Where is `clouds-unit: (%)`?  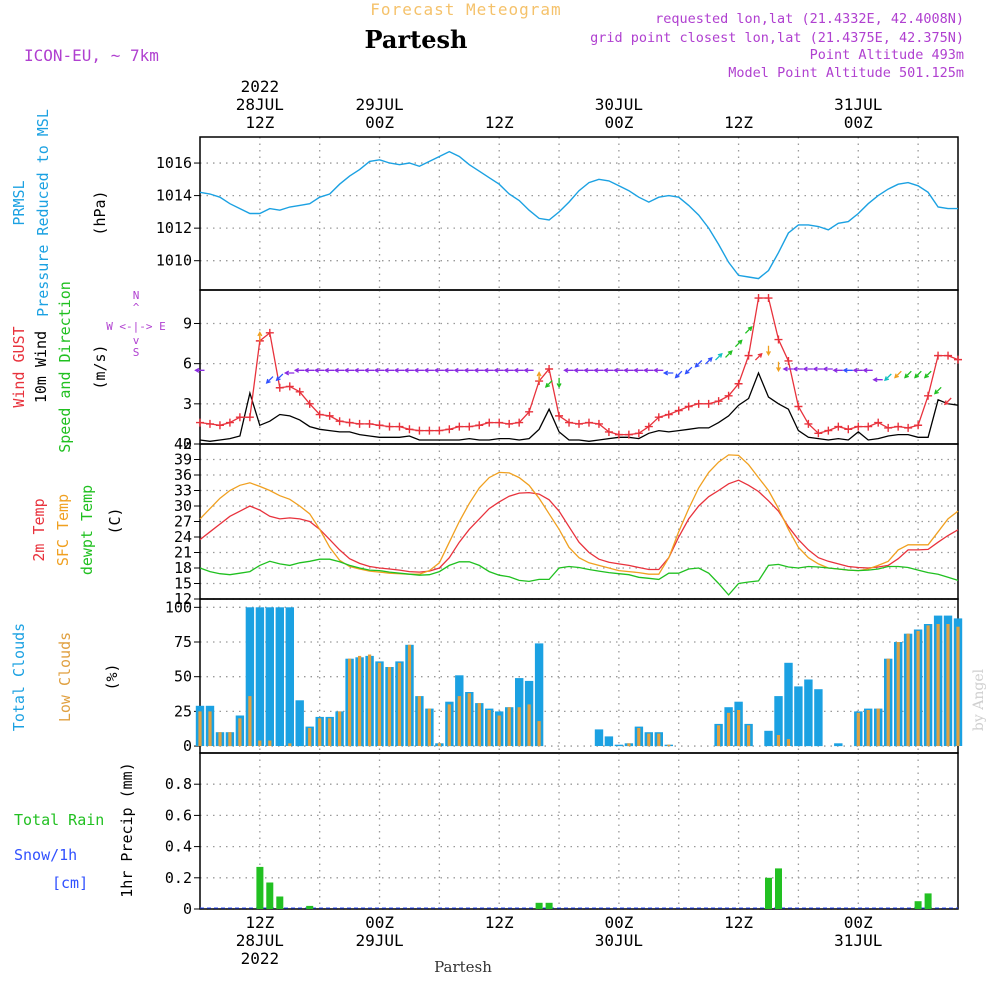
clouds-unit: (%) is located at coordinates (112, 676).